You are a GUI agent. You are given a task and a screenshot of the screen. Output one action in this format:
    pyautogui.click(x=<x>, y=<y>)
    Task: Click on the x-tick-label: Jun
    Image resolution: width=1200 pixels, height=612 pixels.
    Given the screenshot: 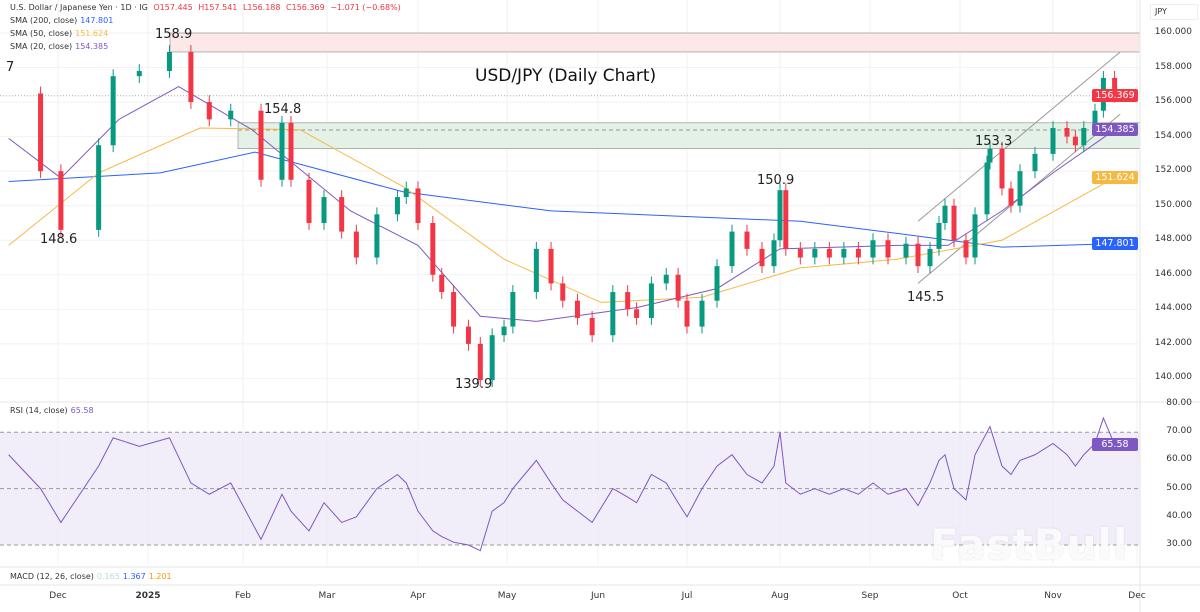 What is the action you would take?
    pyautogui.click(x=598, y=596)
    